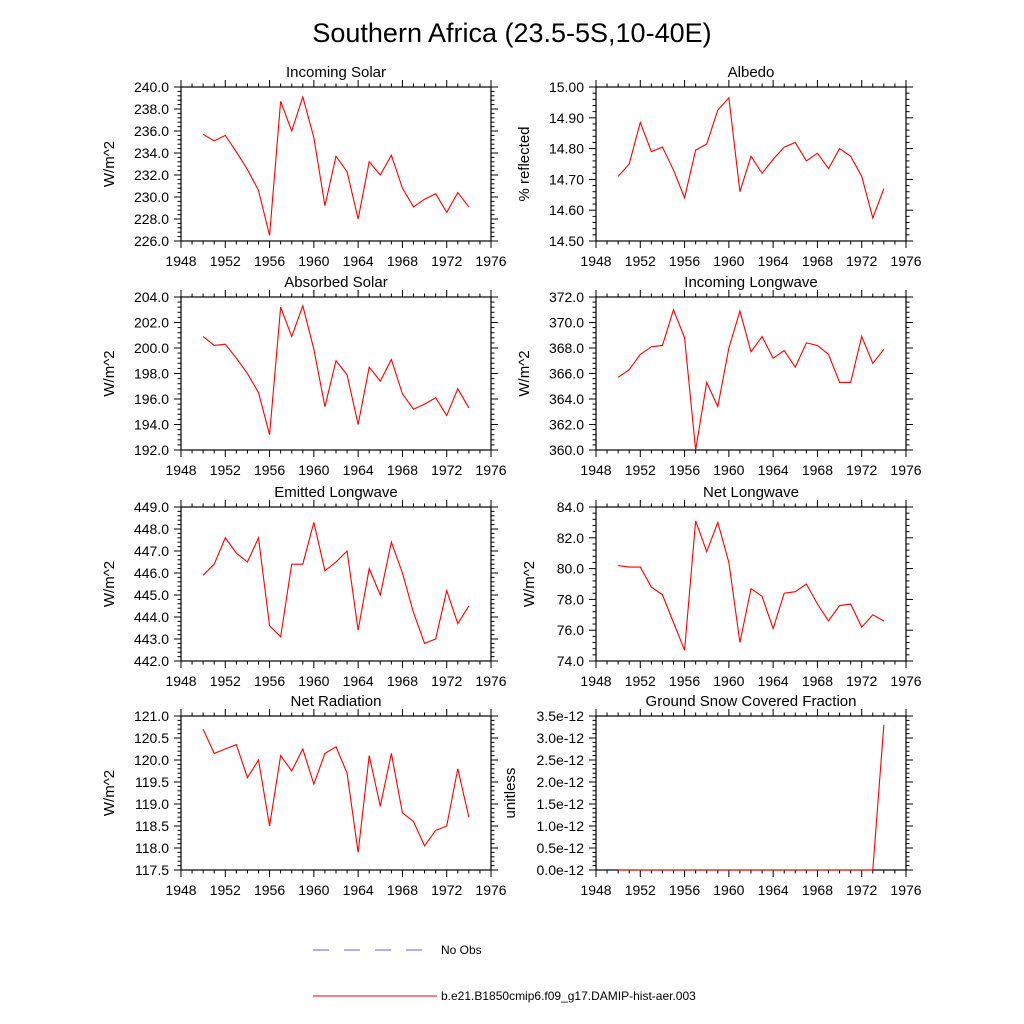 This screenshot has height=1024, width=1024. What do you see at coordinates (151, 323) in the screenshot?
I see `y-tick-label: 202.0` at bounding box center [151, 323].